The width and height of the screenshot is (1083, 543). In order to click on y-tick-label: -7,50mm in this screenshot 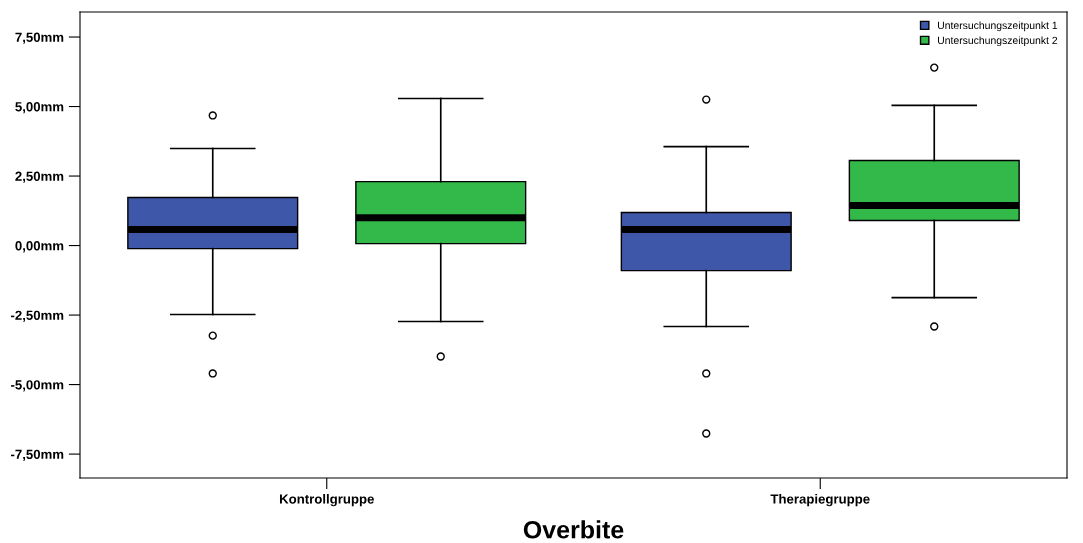, I will do `click(37, 455)`.